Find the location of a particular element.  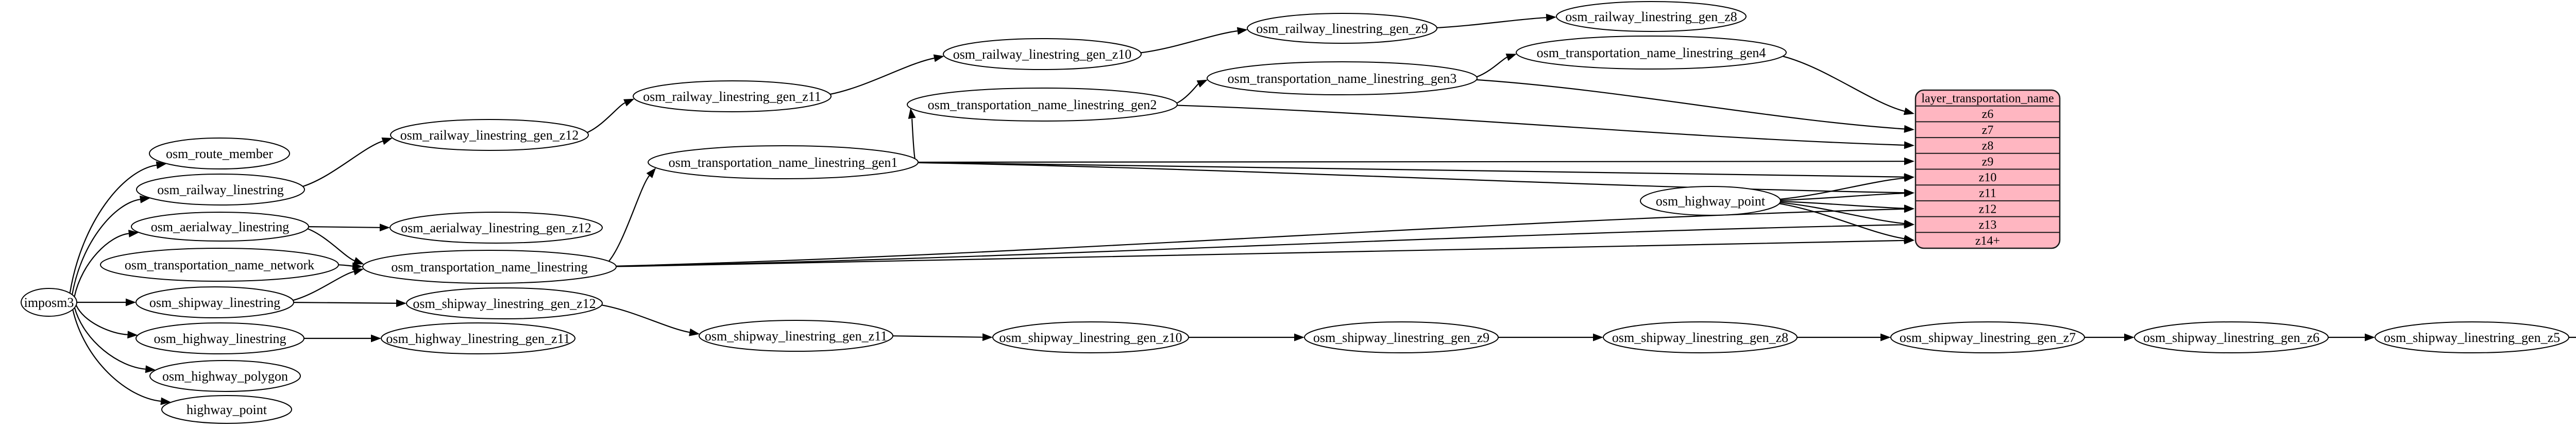

node-label-osm_shipway_linestring_gen_z8: osm_shipway_linestring_gen_z8 is located at coordinates (1700, 337).